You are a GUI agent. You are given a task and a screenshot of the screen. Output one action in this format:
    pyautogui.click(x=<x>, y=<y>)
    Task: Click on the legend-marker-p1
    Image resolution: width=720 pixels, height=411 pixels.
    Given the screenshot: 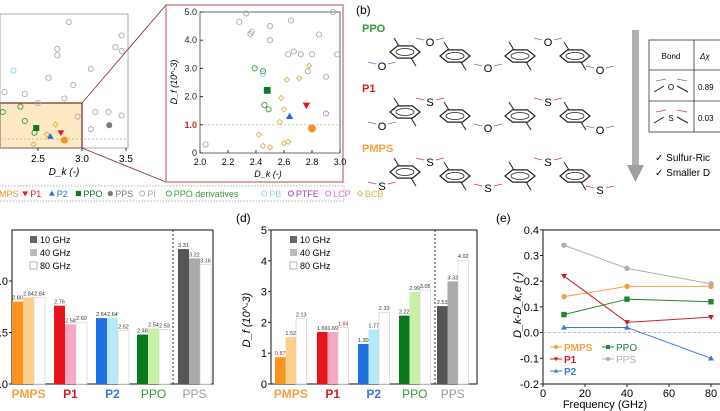 What is the action you would take?
    pyautogui.click(x=556, y=359)
    